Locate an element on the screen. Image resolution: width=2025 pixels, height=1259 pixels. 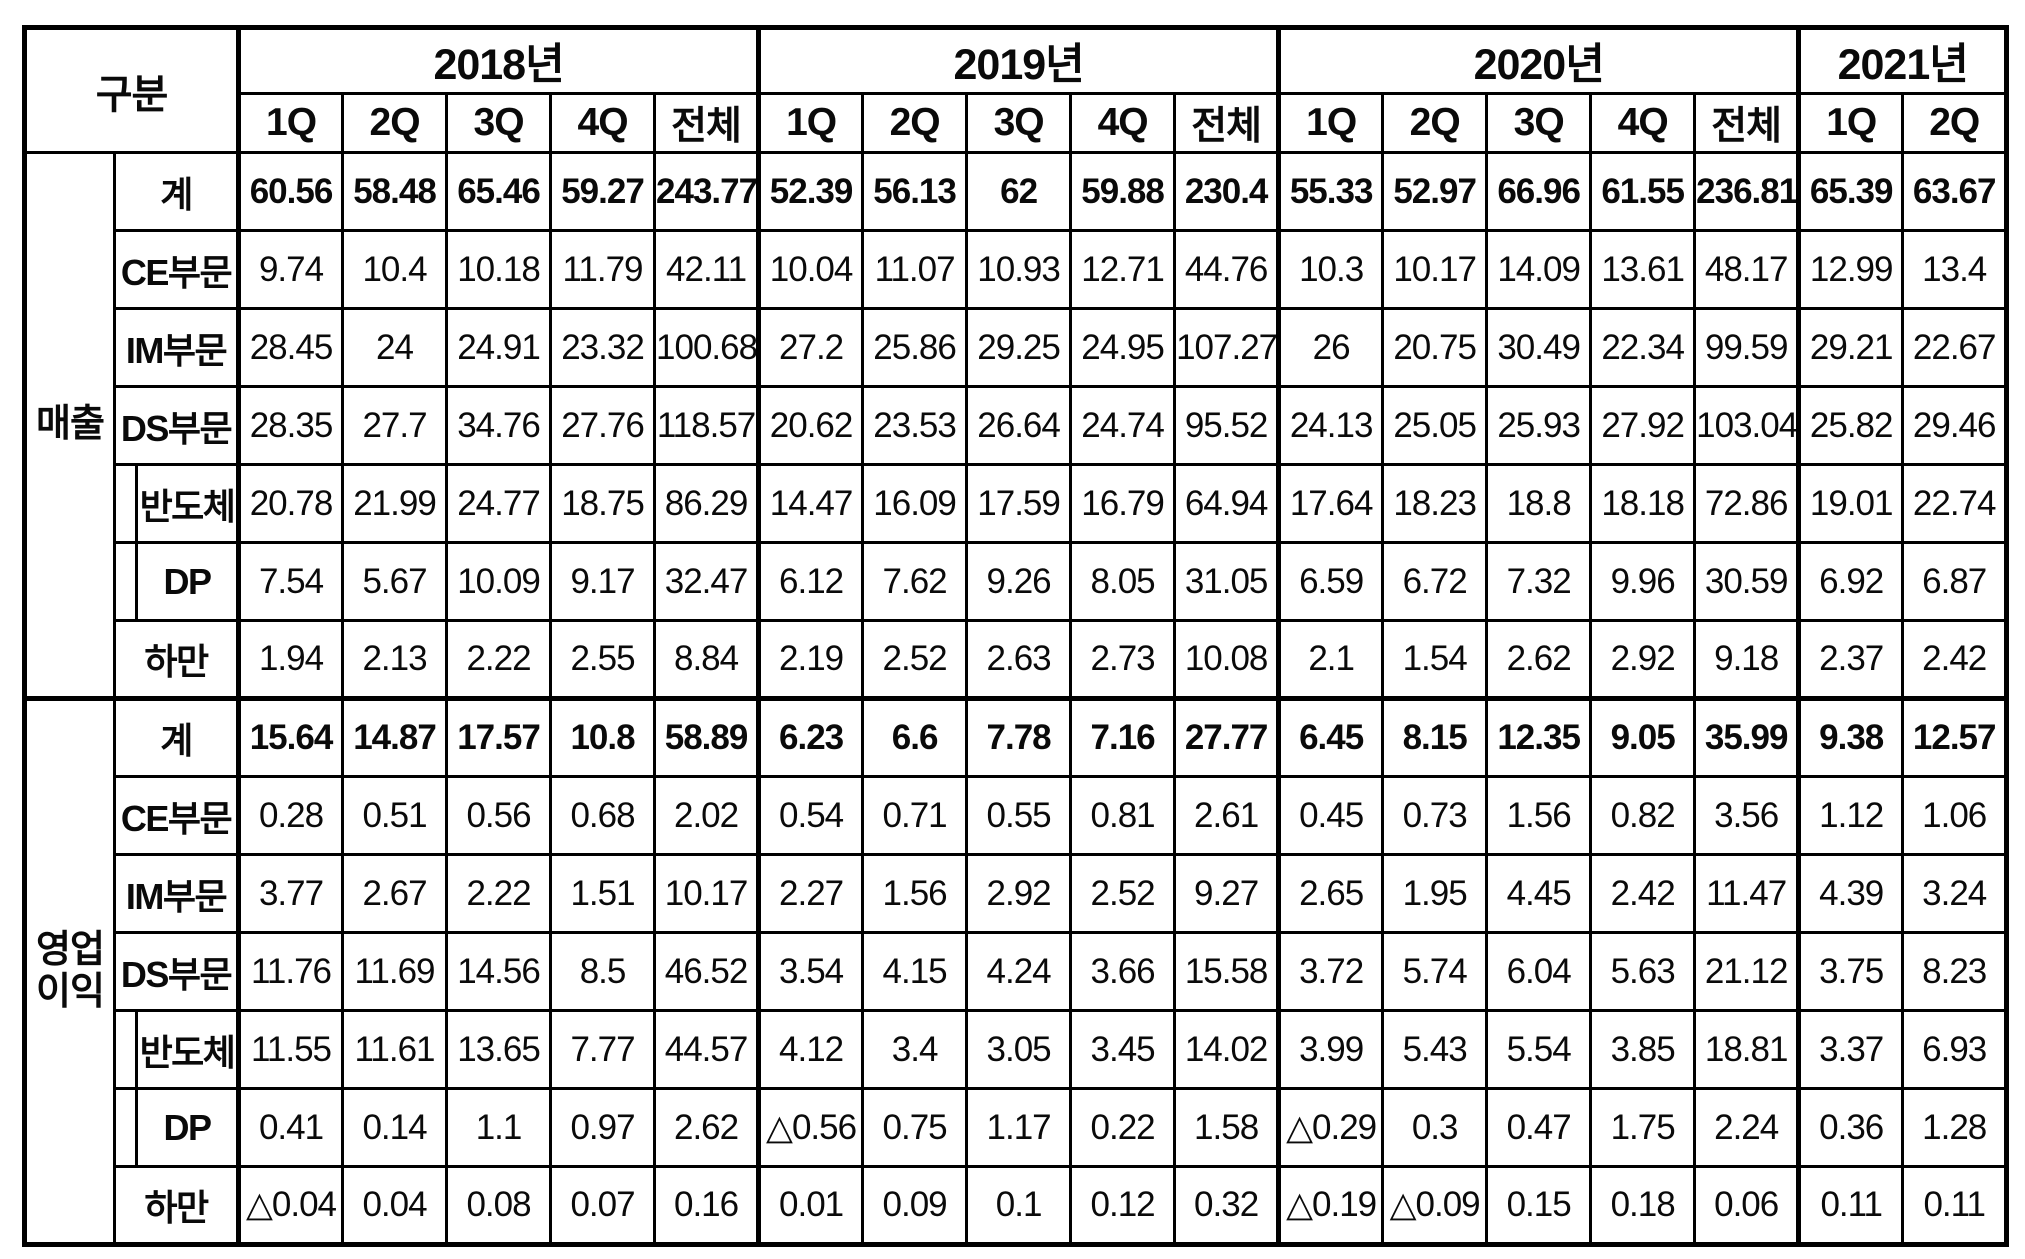
value-cell: 1.51 is located at coordinates (603, 893).